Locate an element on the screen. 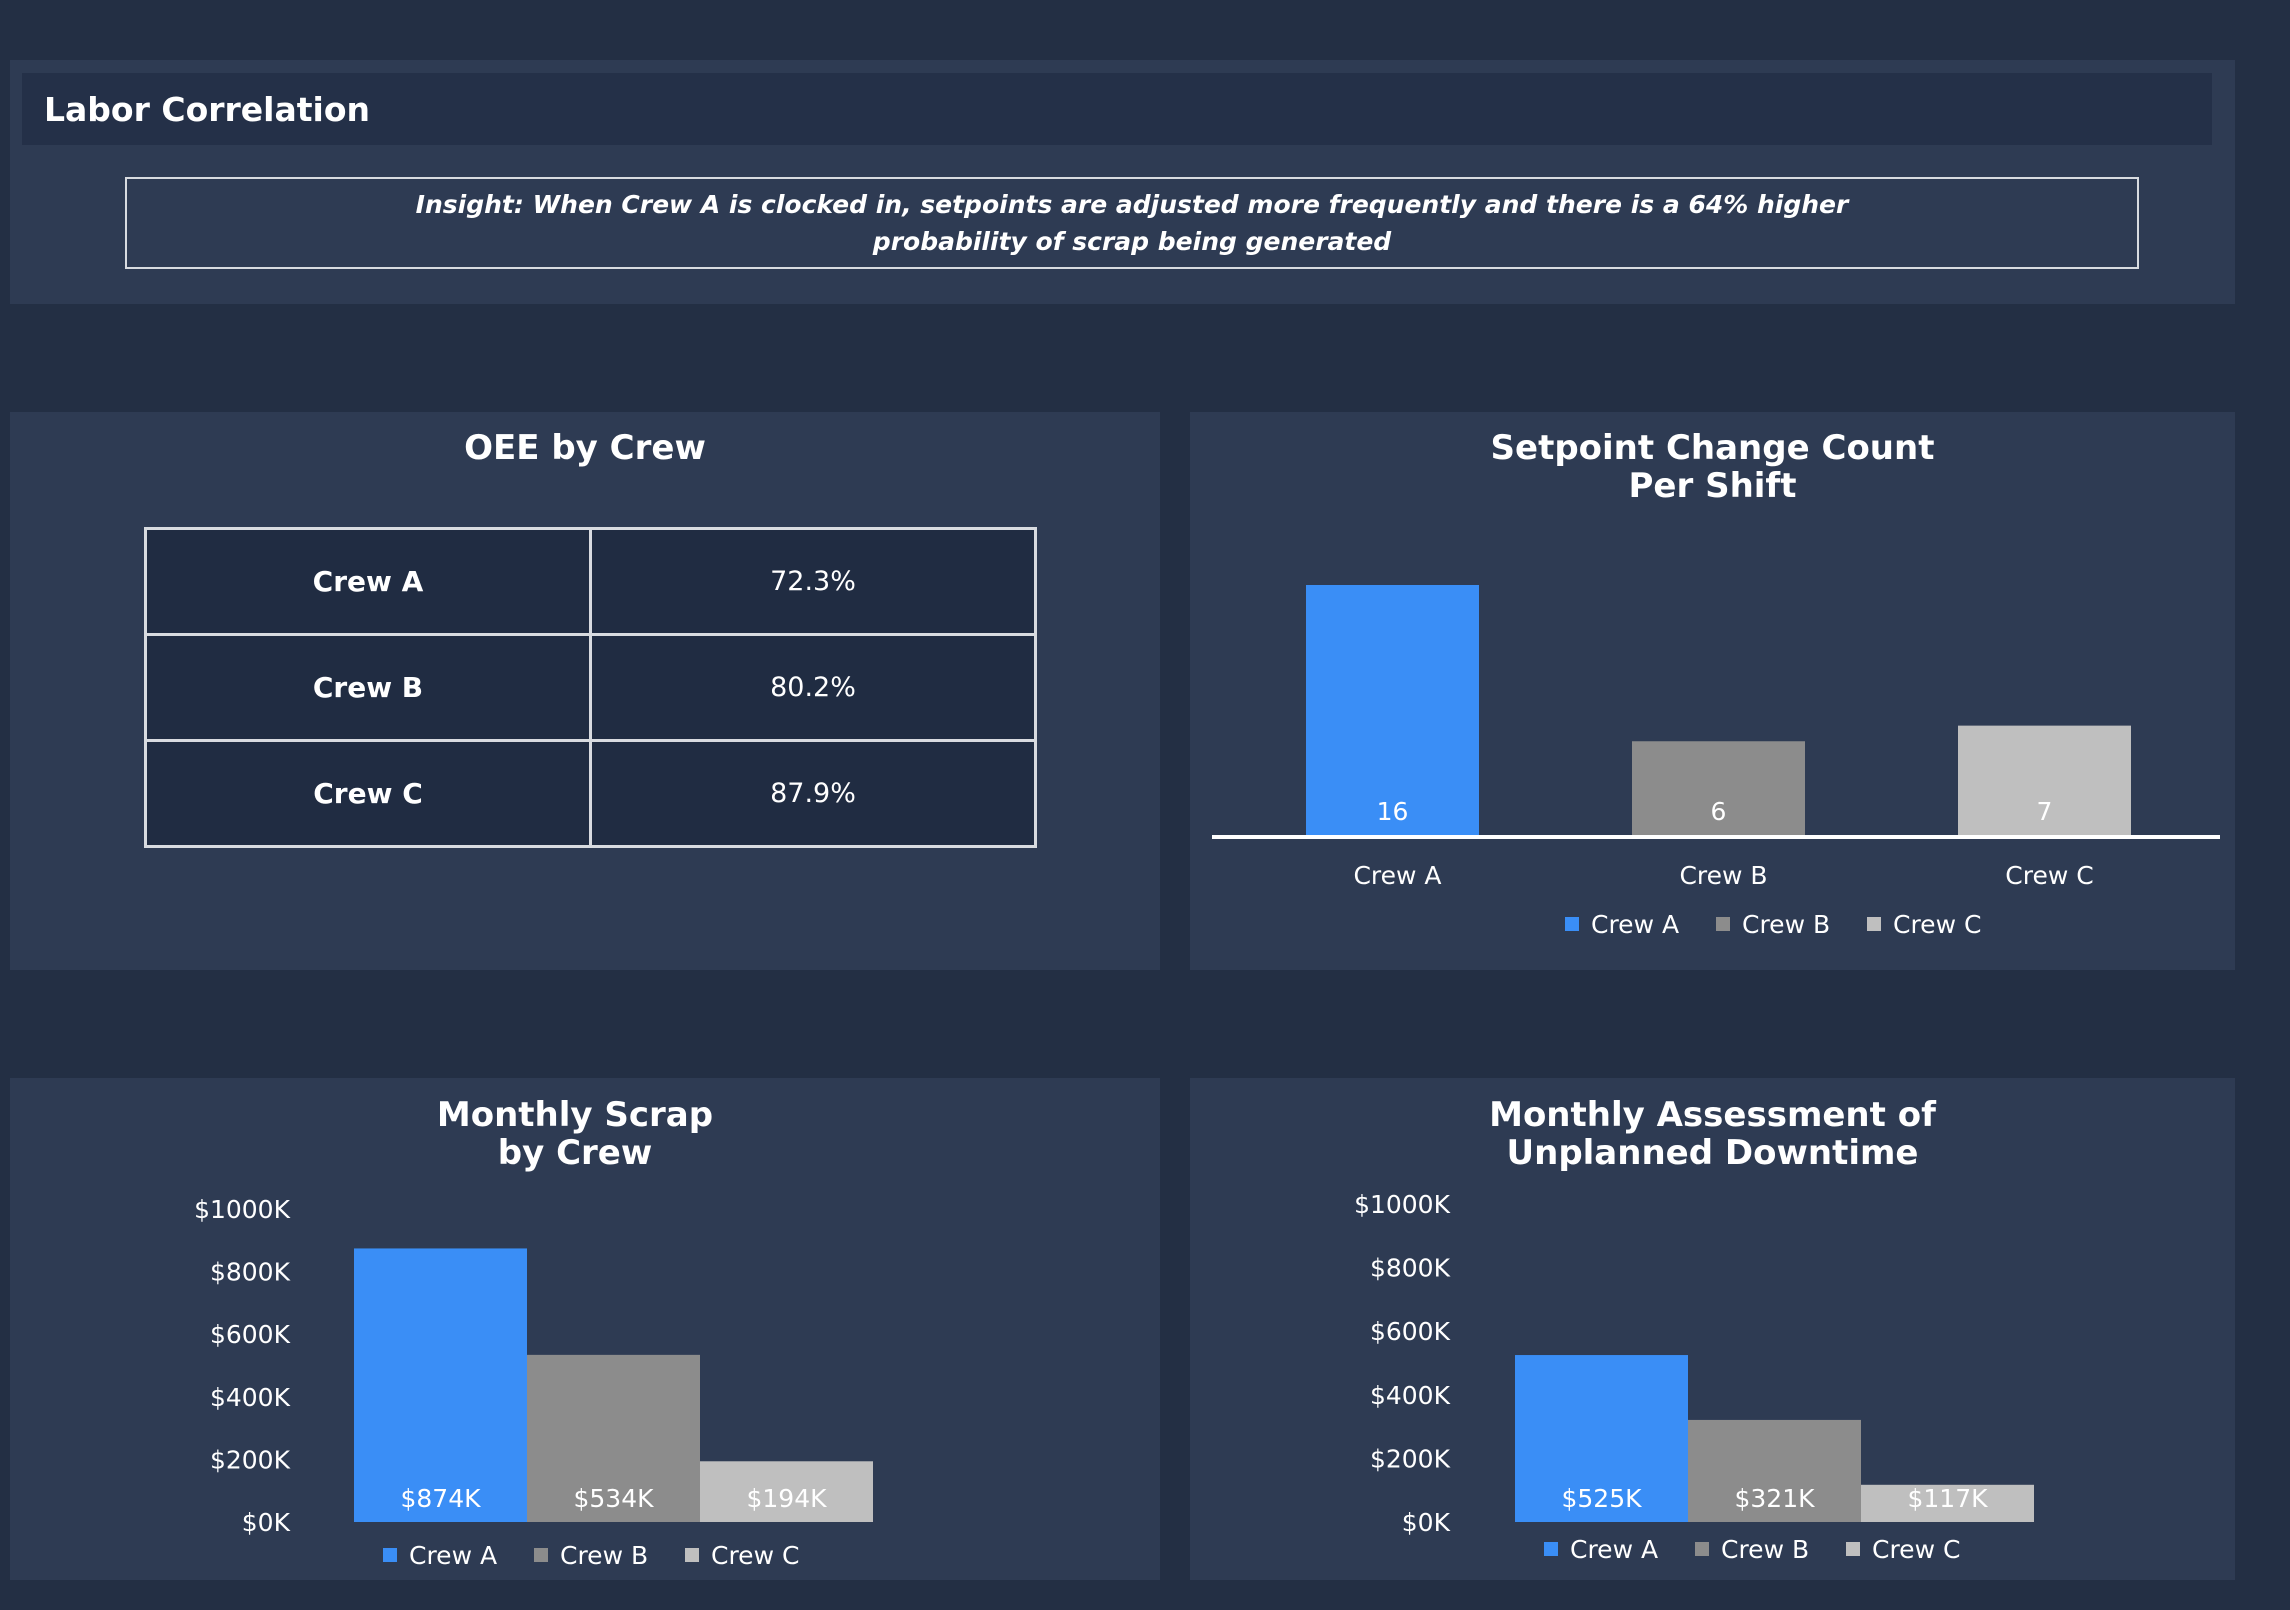 The height and width of the screenshot is (1610, 2290). setpoint-title-line-2: Per Shift is located at coordinates (1712, 486).